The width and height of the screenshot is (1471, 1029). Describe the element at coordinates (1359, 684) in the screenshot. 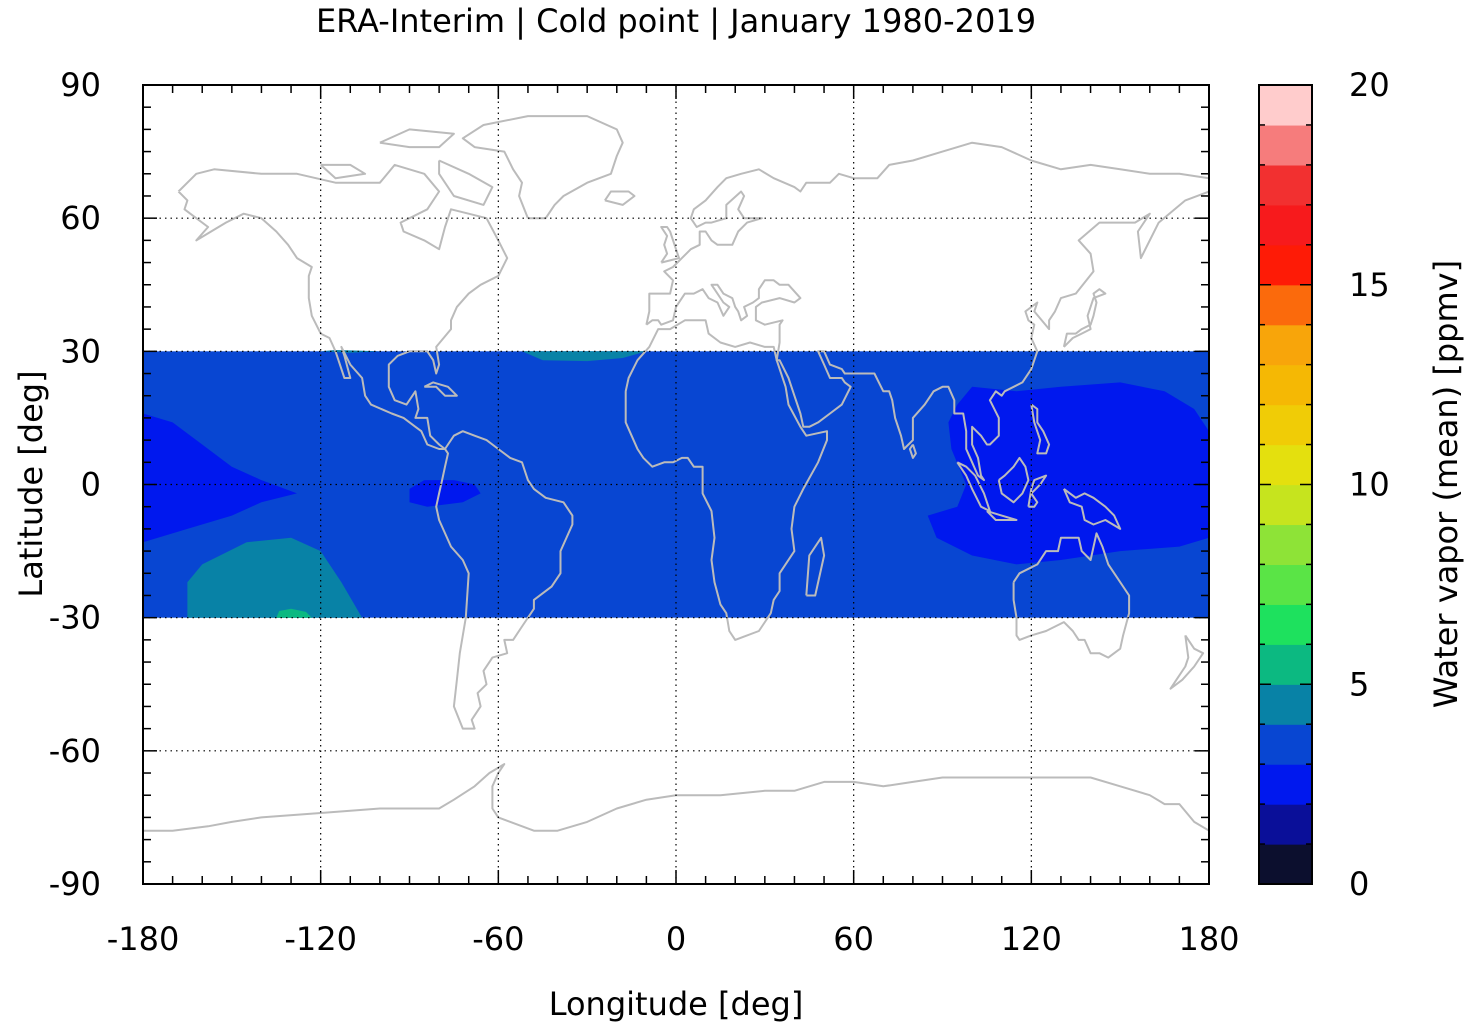

I see `colorbar-tick-label: 5` at that location.